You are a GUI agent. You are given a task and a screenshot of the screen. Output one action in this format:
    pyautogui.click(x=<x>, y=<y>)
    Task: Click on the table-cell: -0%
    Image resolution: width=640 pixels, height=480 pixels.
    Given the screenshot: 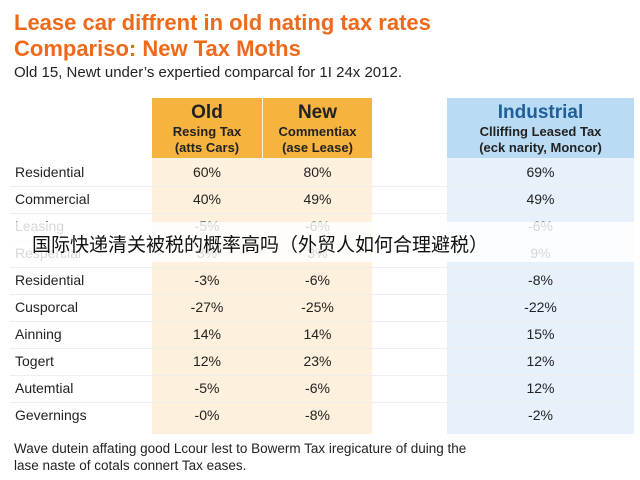 What is the action you would take?
    pyautogui.click(x=207, y=415)
    